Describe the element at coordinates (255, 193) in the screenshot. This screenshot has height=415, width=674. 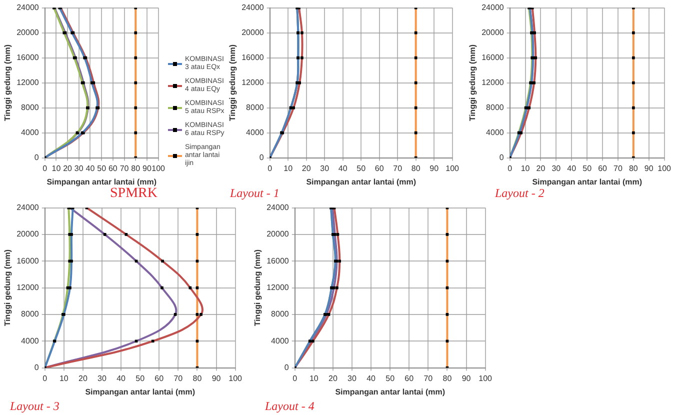
I see `text: Layout - 1` at that location.